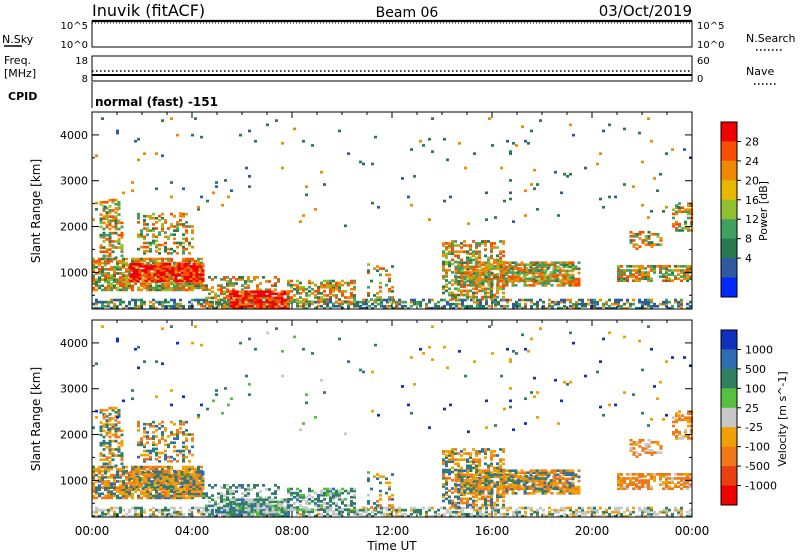 The height and width of the screenshot is (554, 800). What do you see at coordinates (729, 248) in the screenshot?
I see `colorbar-swatch` at bounding box center [729, 248].